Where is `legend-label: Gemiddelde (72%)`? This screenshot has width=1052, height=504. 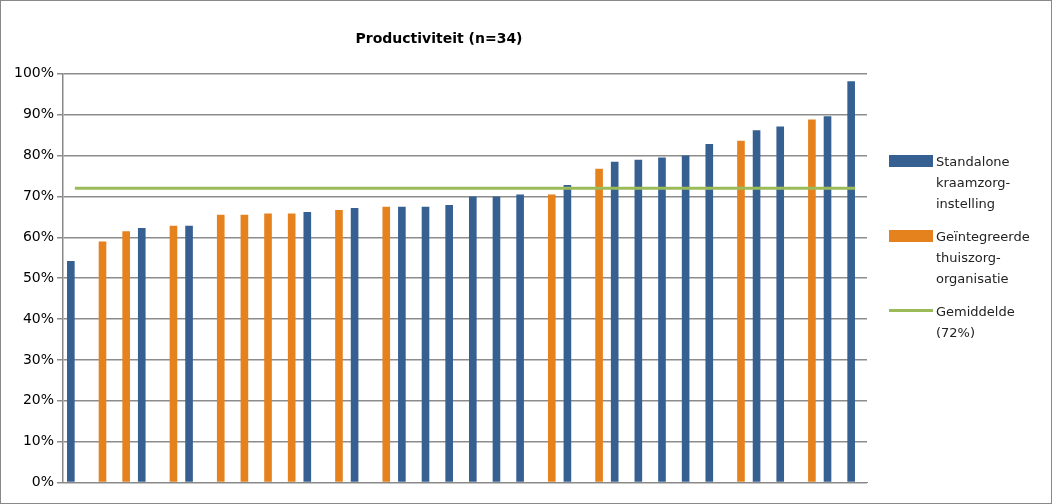
legend-label: Gemiddelde (72%) is located at coordinates (976, 322).